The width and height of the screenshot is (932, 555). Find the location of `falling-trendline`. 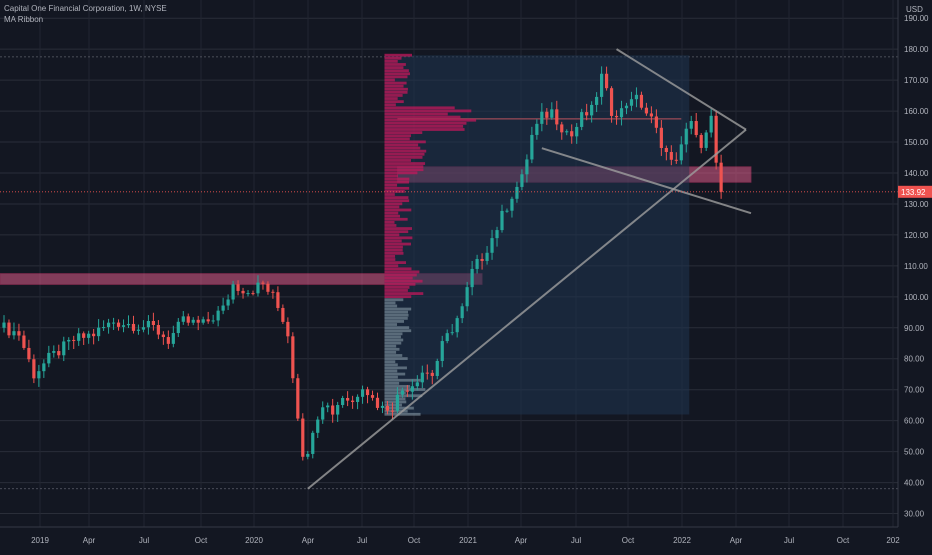

falling-trendline is located at coordinates (681, 89).